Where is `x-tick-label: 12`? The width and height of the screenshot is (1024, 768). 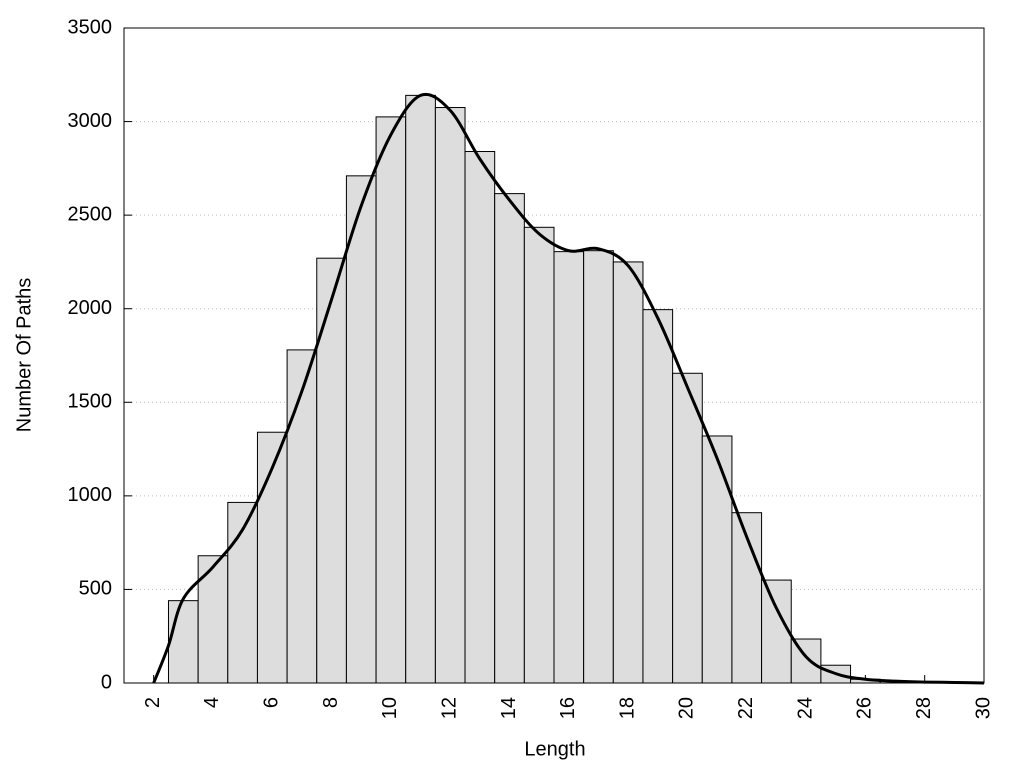 x-tick-label: 12 is located at coordinates (449, 708).